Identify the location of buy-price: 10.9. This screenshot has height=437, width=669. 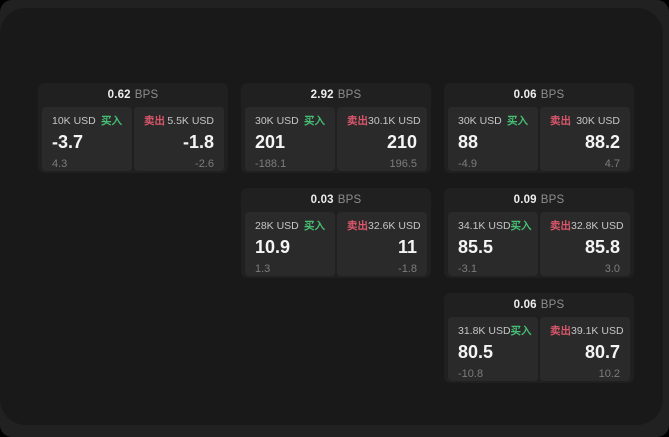
(273, 247).